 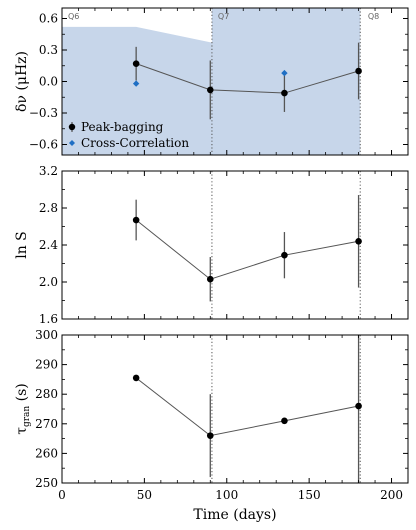 What do you see at coordinates (135, 143) in the screenshot?
I see `legend-label-cross-correlation: Cross-Correlation` at bounding box center [135, 143].